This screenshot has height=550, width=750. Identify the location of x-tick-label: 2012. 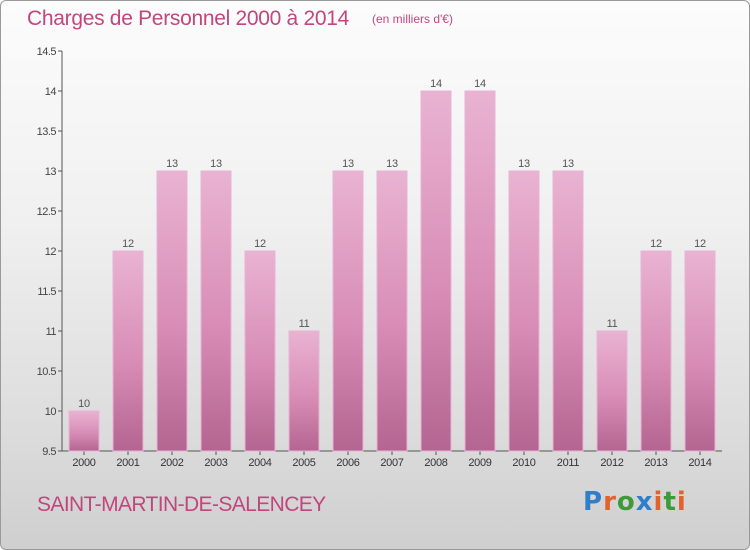
(611, 463).